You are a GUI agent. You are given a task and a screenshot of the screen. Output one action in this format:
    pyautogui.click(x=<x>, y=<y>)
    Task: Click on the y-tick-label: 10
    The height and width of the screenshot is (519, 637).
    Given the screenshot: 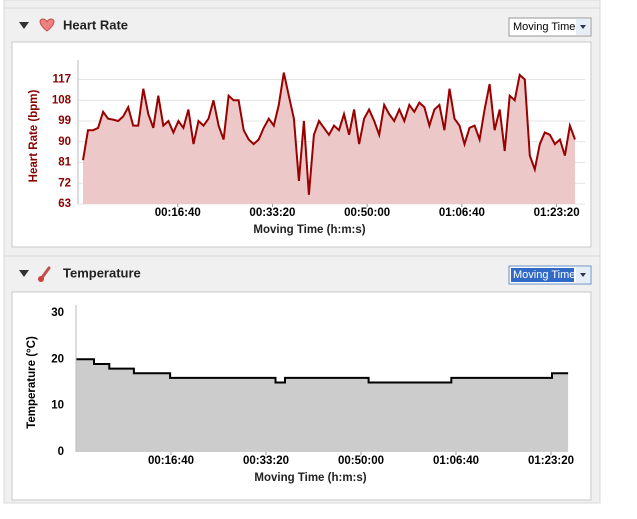 What is the action you would take?
    pyautogui.click(x=57, y=406)
    